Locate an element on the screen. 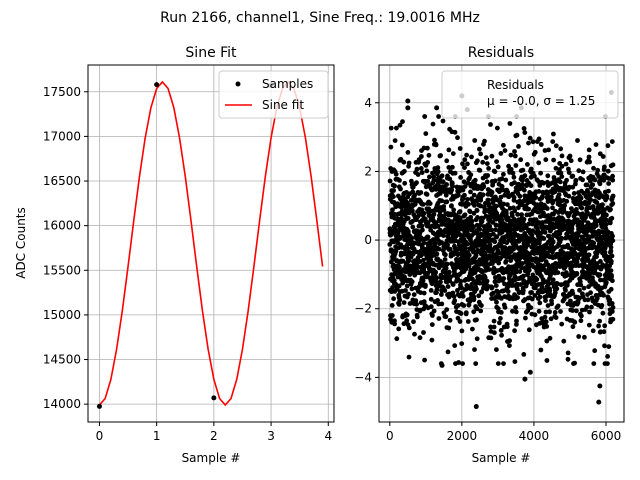  sine-fit-y-tick-label: 14000 is located at coordinates (62, 404).